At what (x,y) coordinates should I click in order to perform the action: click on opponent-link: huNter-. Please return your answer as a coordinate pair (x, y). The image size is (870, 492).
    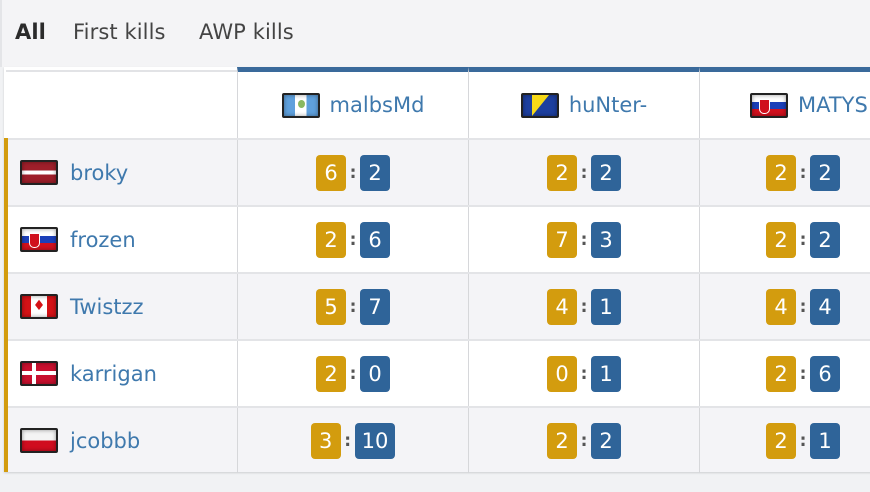
    Looking at the image, I should click on (608, 105).